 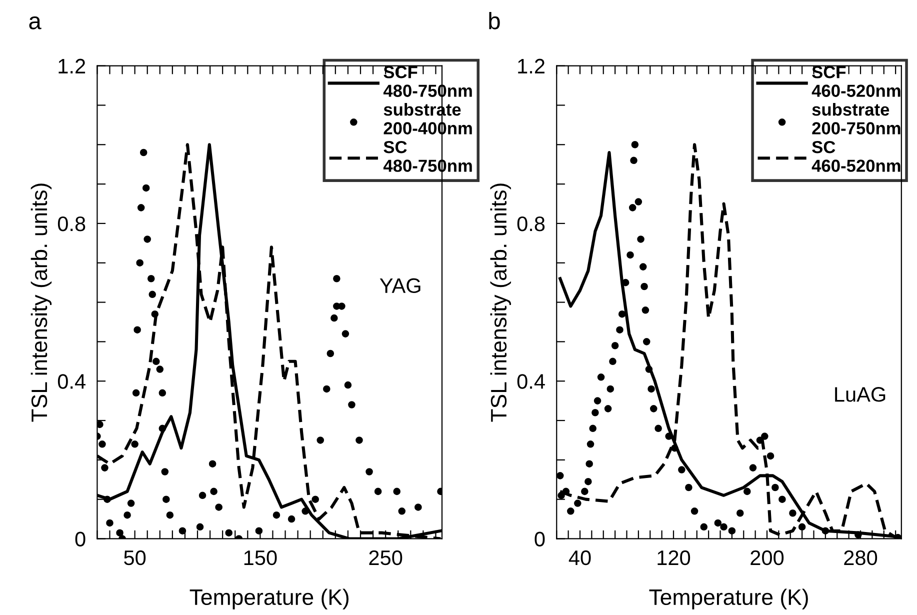 I want to click on chart-title: a, so click(x=35, y=23).